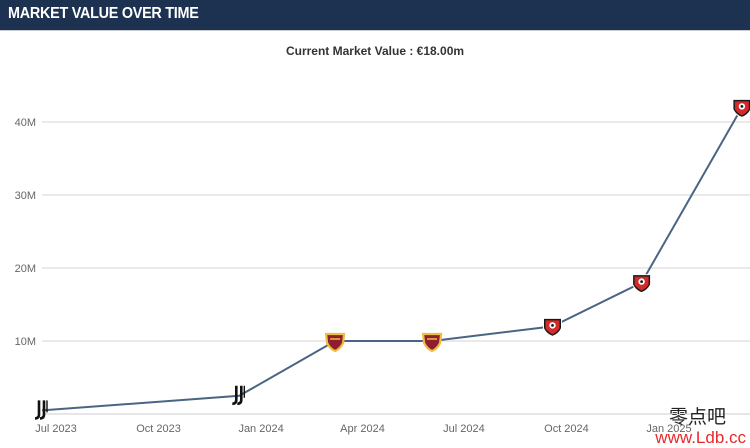 The width and height of the screenshot is (750, 448). What do you see at coordinates (25, 123) in the screenshot?
I see `y-tick-label: 40M` at bounding box center [25, 123].